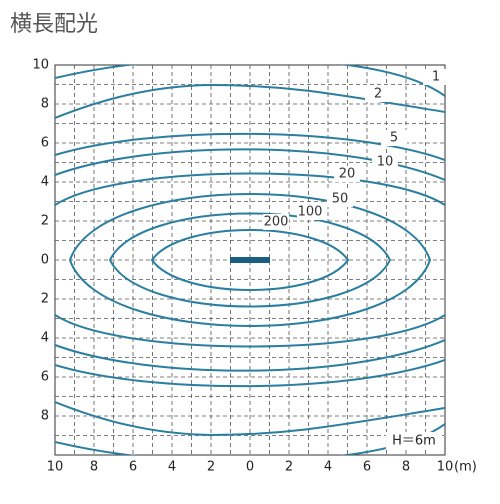 The image size is (500, 504). What do you see at coordinates (45, 260) in the screenshot?
I see `y-tick-label: 0` at bounding box center [45, 260].